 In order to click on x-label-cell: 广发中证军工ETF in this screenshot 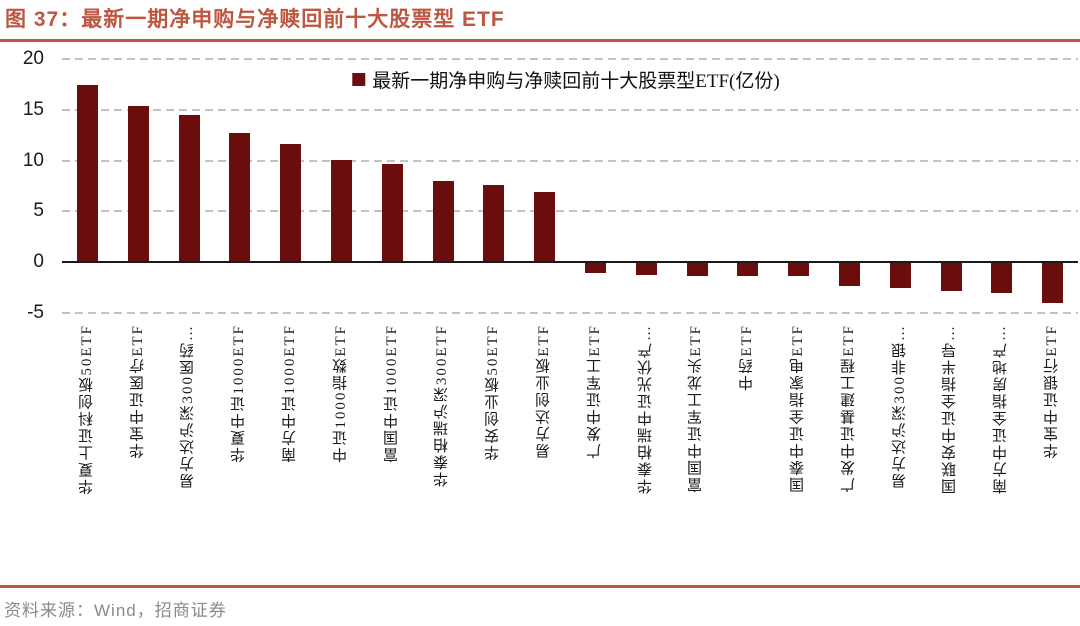, I will do `click(595, 455)`.